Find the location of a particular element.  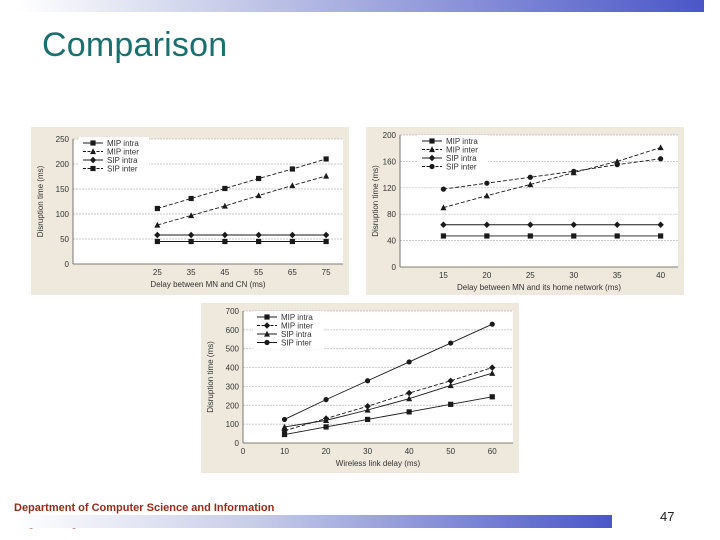

x-tick-label: 65 is located at coordinates (292, 272).